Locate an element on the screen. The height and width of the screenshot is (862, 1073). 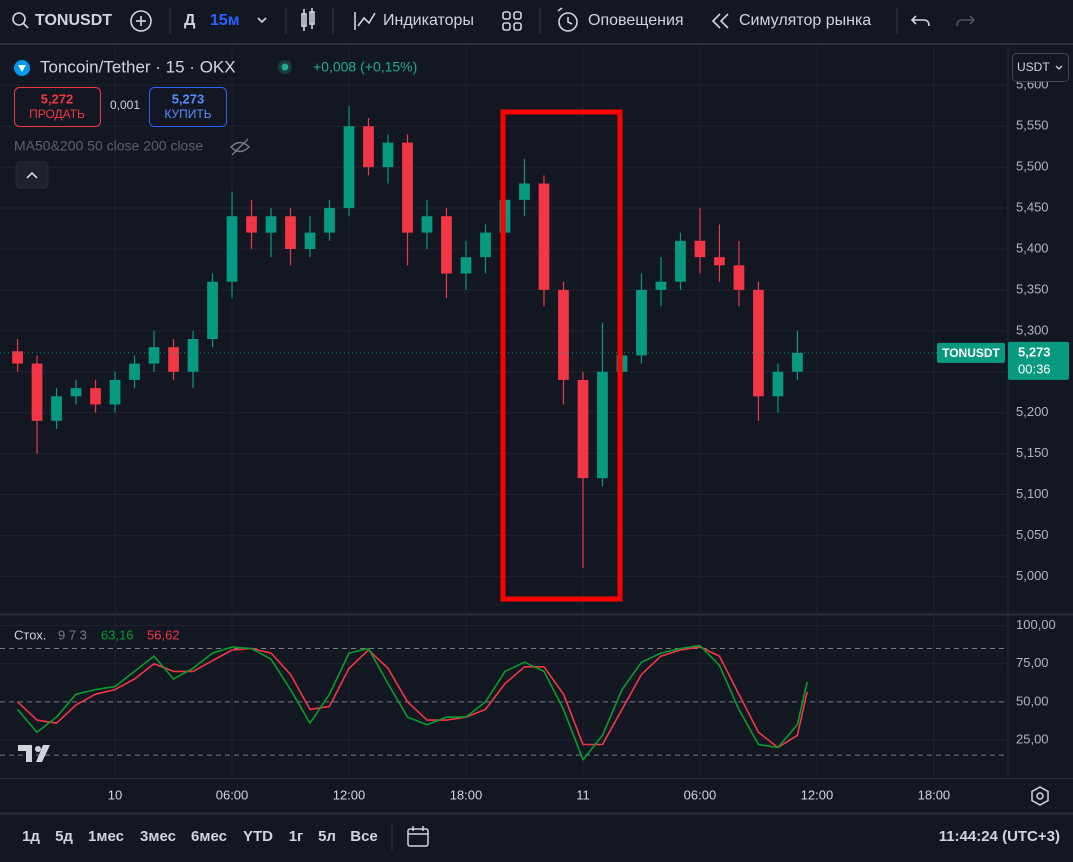
interval-prefix: Д is located at coordinates (190, 20).